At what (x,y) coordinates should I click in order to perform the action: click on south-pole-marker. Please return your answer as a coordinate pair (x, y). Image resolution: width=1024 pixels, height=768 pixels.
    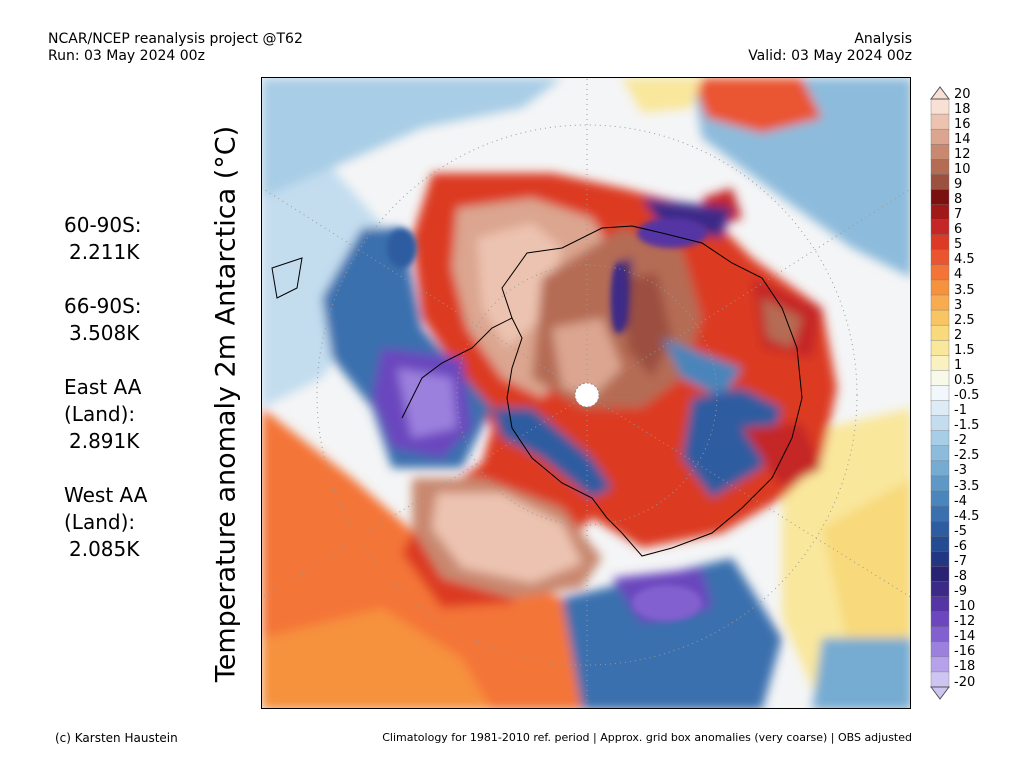
    Looking at the image, I should click on (587, 395).